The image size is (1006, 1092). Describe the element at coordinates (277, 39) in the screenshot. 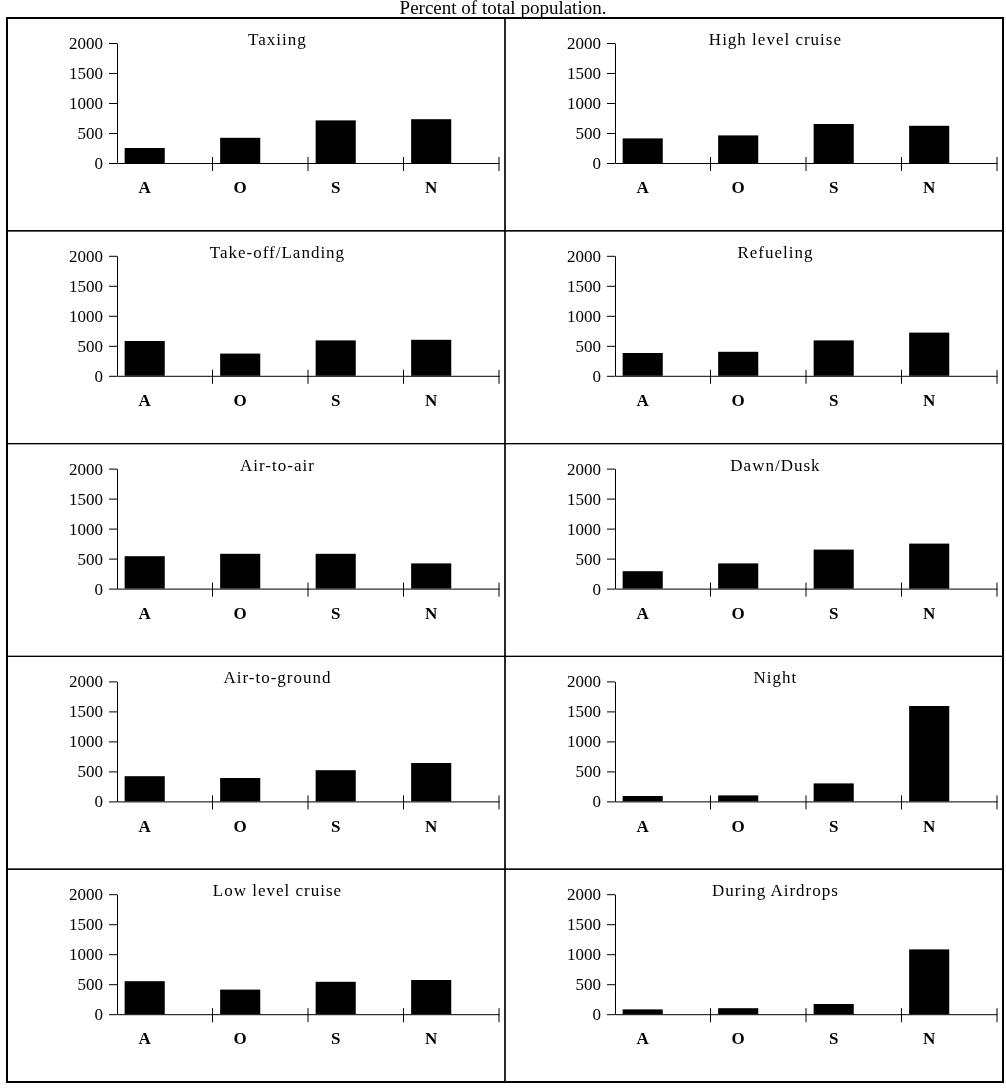

I see `chart-title: Taxiing` at that location.